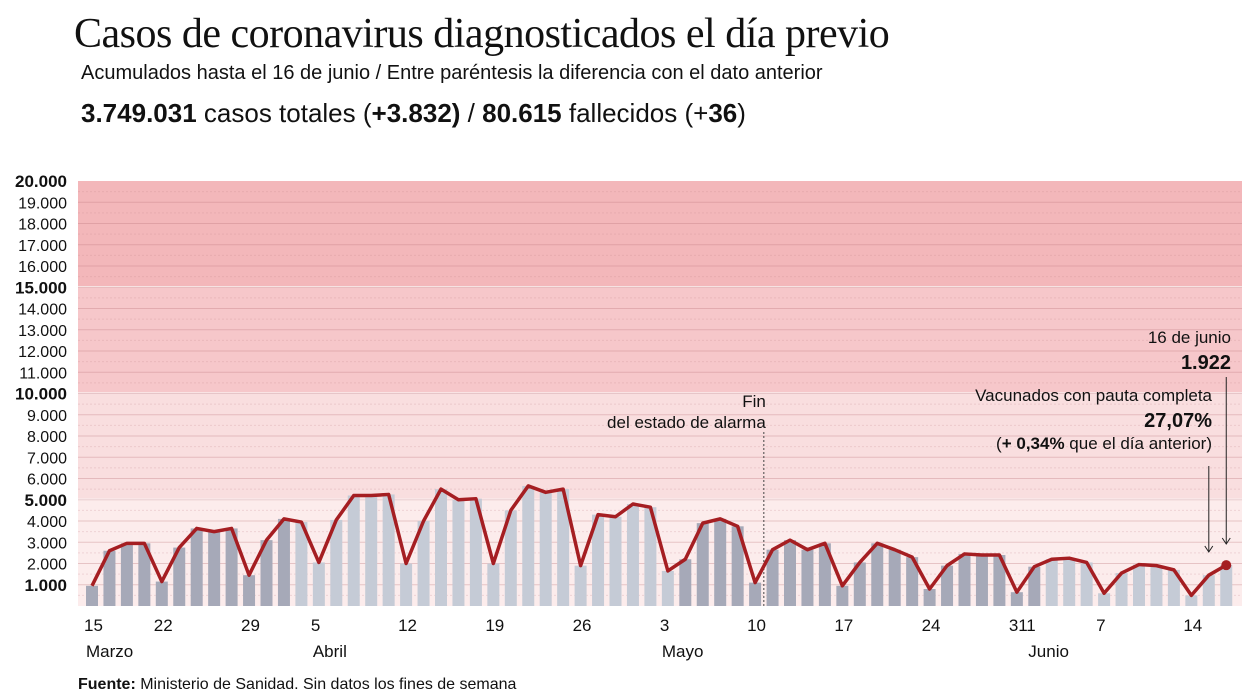  What do you see at coordinates (315, 625) in the screenshot?
I see `x-tick-label: 5` at bounding box center [315, 625].